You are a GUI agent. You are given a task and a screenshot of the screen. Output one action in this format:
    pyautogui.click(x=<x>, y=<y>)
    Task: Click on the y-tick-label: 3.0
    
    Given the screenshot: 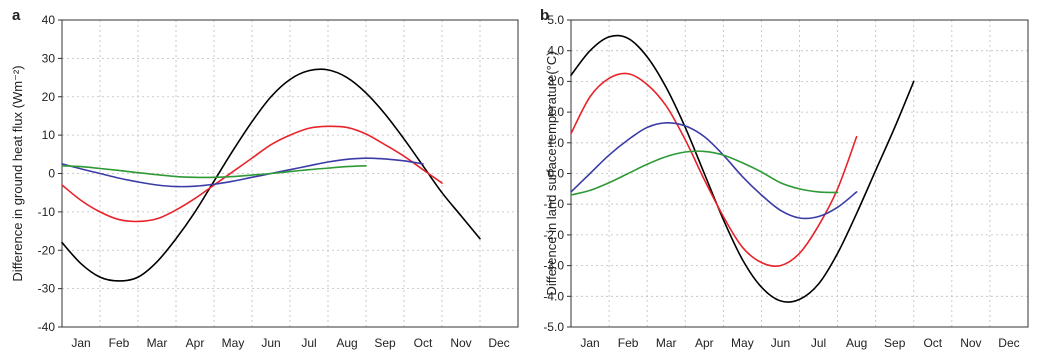 What is the action you would take?
    pyautogui.click(x=555, y=81)
    